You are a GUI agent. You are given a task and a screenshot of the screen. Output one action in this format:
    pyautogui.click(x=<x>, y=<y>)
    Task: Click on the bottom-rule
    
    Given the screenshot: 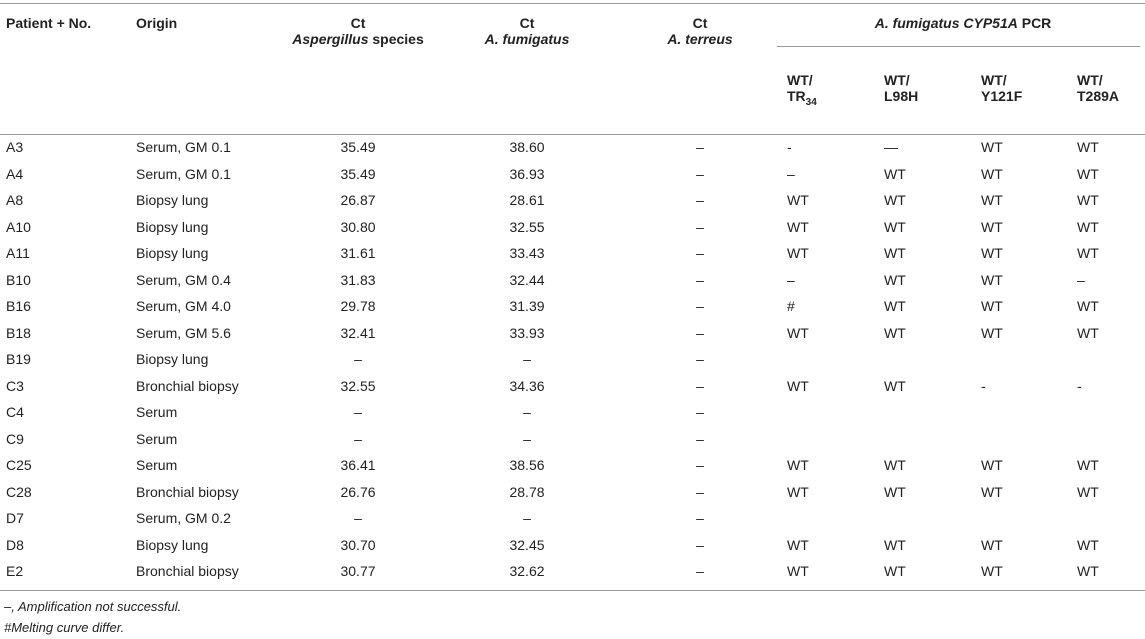 What is the action you would take?
    pyautogui.click(x=572, y=590)
    